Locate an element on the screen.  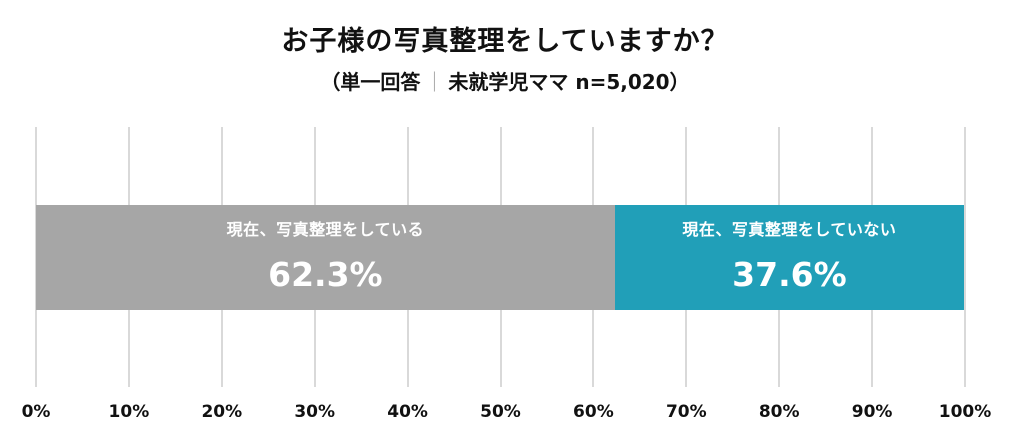
segment-value: 37.6% is located at coordinates (789, 274).